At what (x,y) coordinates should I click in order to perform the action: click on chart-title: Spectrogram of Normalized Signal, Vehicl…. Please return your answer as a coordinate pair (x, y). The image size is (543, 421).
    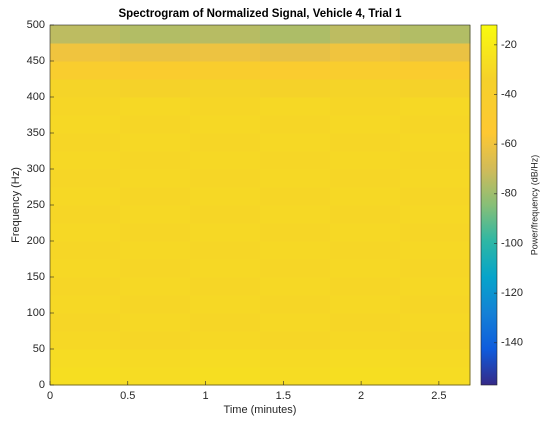
    Looking at the image, I should click on (260, 14).